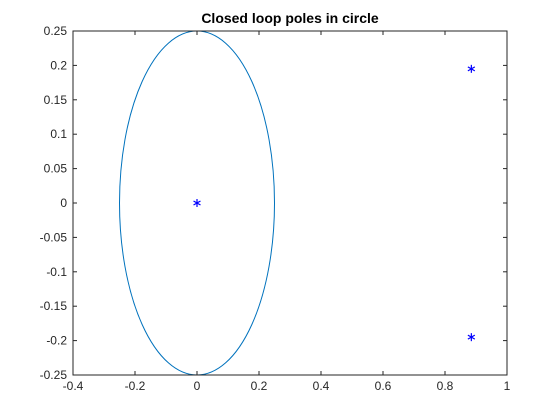 The image size is (560, 420). I want to click on x-tick-label: 0.4, so click(321, 386).